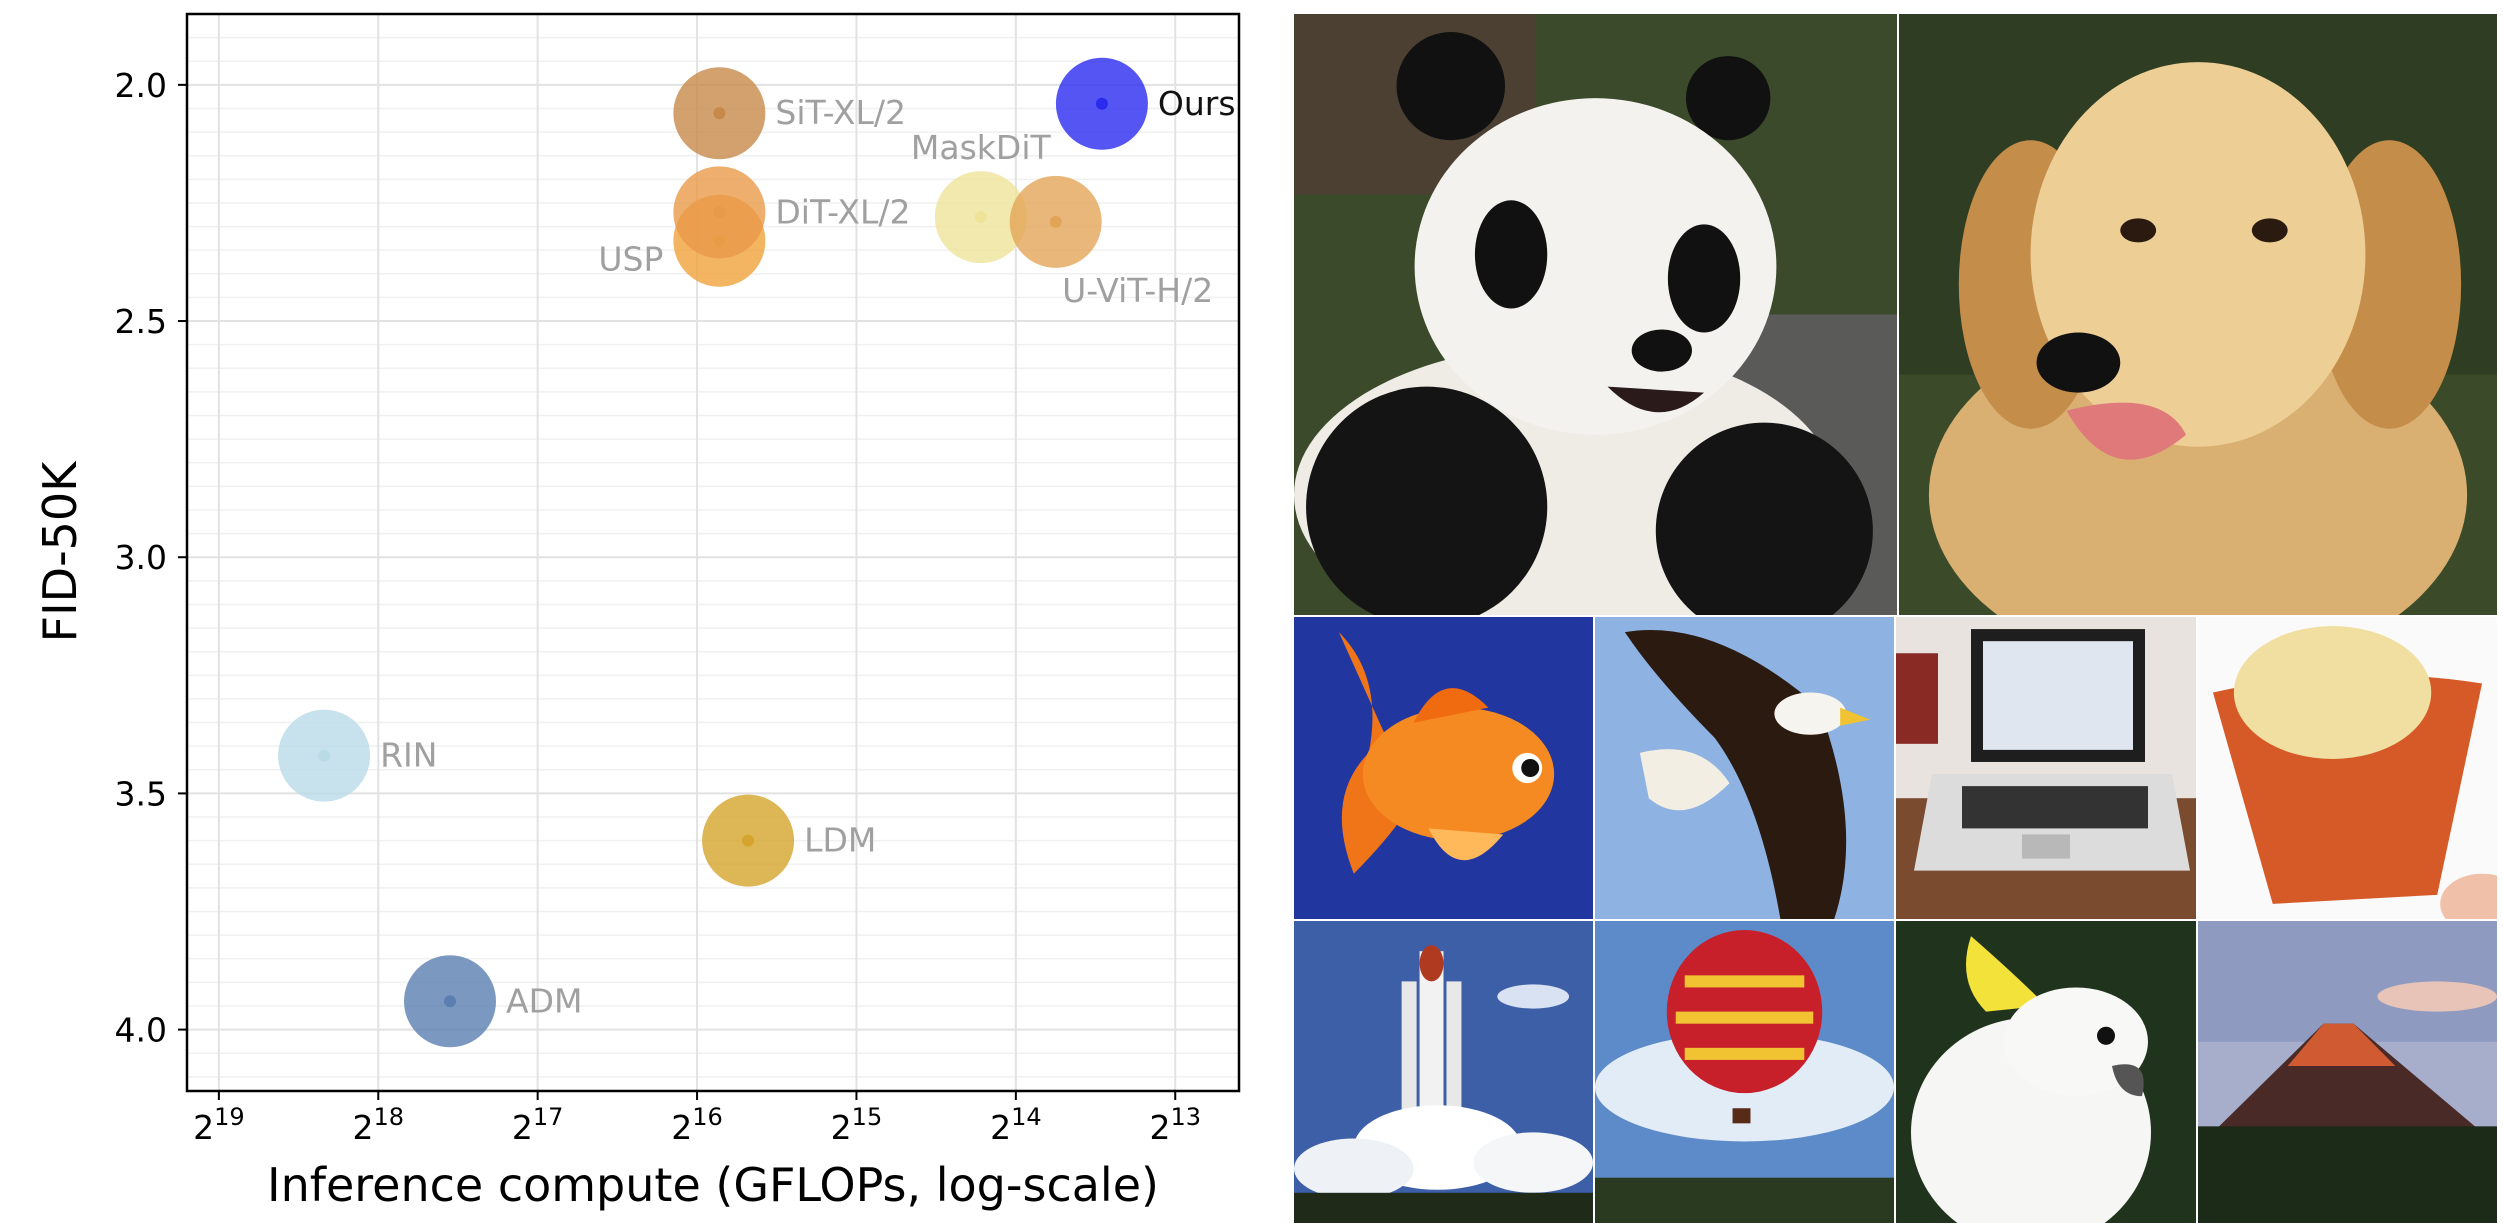 The image size is (2503, 1230). What do you see at coordinates (857, 1125) in the screenshot?
I see `x-tick-label: 215` at bounding box center [857, 1125].